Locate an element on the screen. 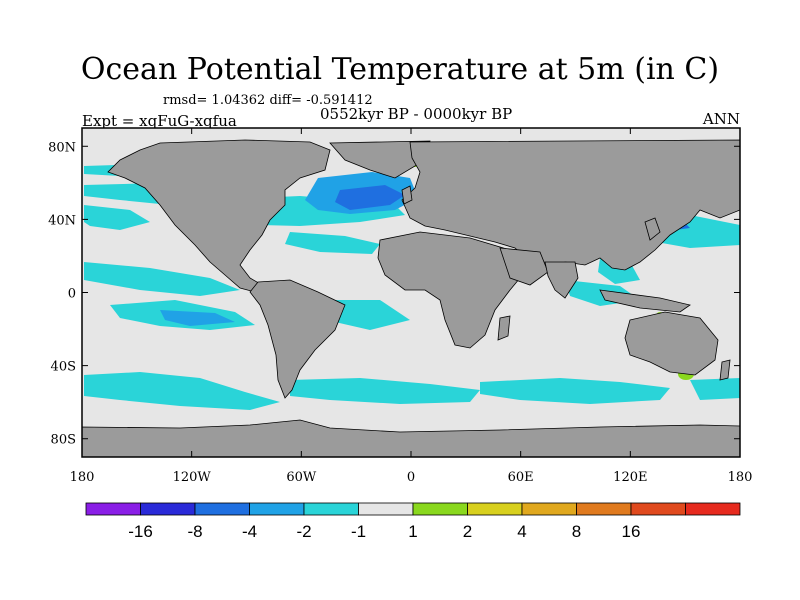 The height and width of the screenshot is (600, 800). colorbar: -16 -8 -4 -2 -1 1 2 4 8 16 is located at coordinates (413, 521).